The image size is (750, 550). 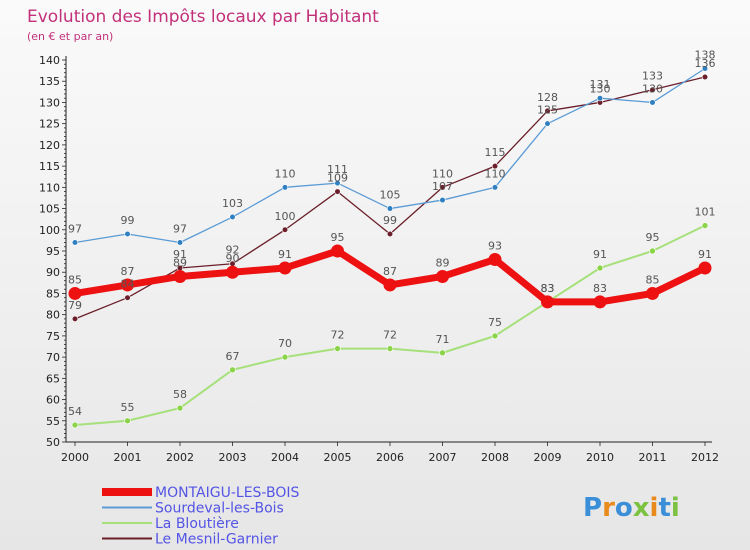 What do you see at coordinates (390, 271) in the screenshot?
I see `data-label: 87` at bounding box center [390, 271].